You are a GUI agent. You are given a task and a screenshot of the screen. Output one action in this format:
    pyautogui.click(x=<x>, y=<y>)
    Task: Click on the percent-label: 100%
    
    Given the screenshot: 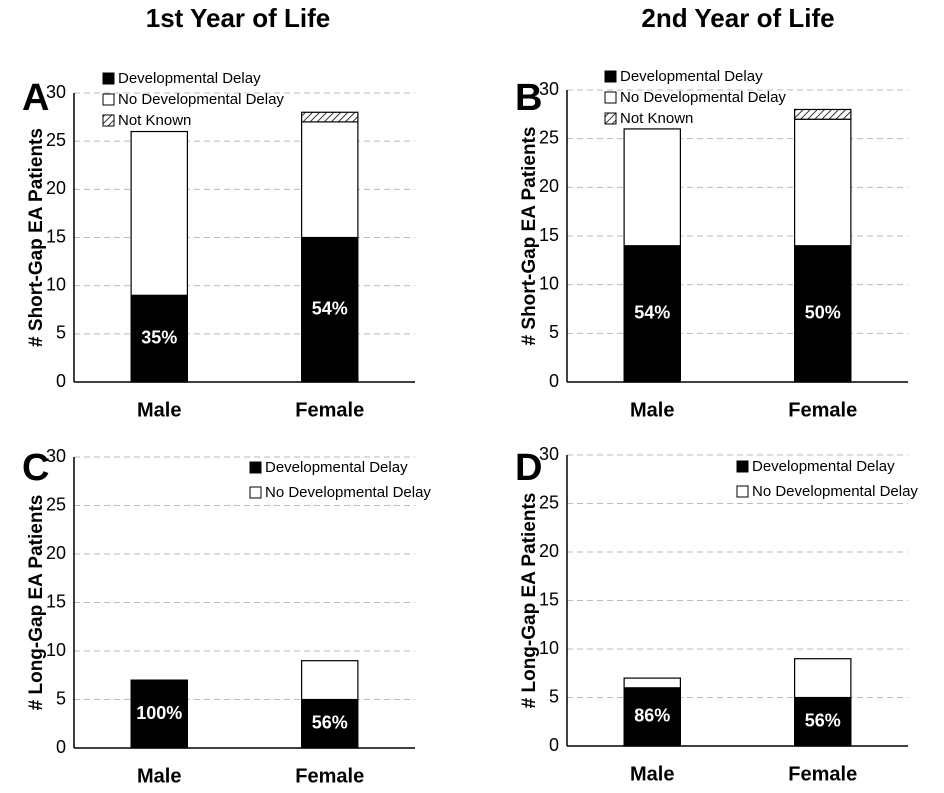 What is the action you would take?
    pyautogui.click(x=159, y=713)
    